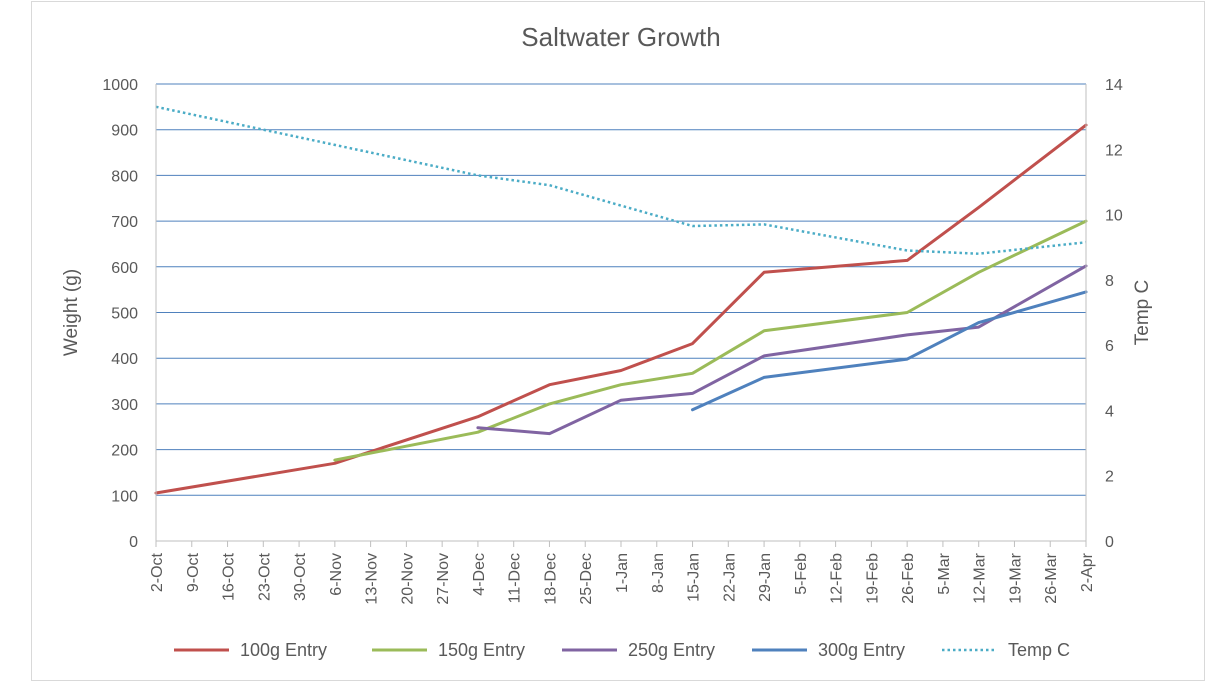 This screenshot has height=684, width=1220. Describe the element at coordinates (124, 405) in the screenshot. I see `y-tick-label: 300` at that location.